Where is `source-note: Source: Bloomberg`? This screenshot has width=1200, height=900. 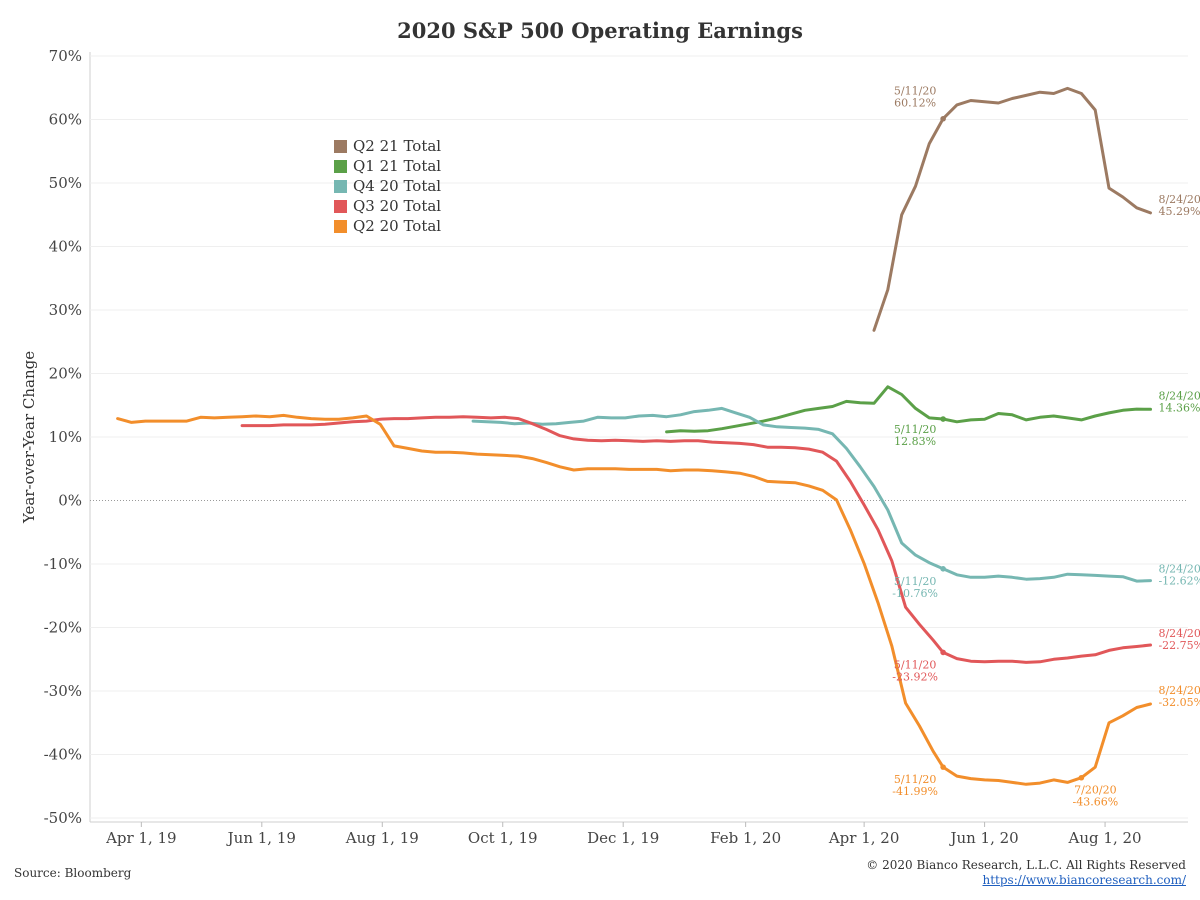
source-note: Source: Bloomberg is located at coordinates (73, 873).